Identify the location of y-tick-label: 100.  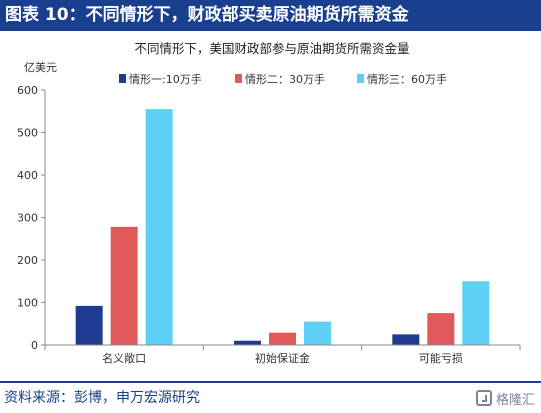
(27, 303).